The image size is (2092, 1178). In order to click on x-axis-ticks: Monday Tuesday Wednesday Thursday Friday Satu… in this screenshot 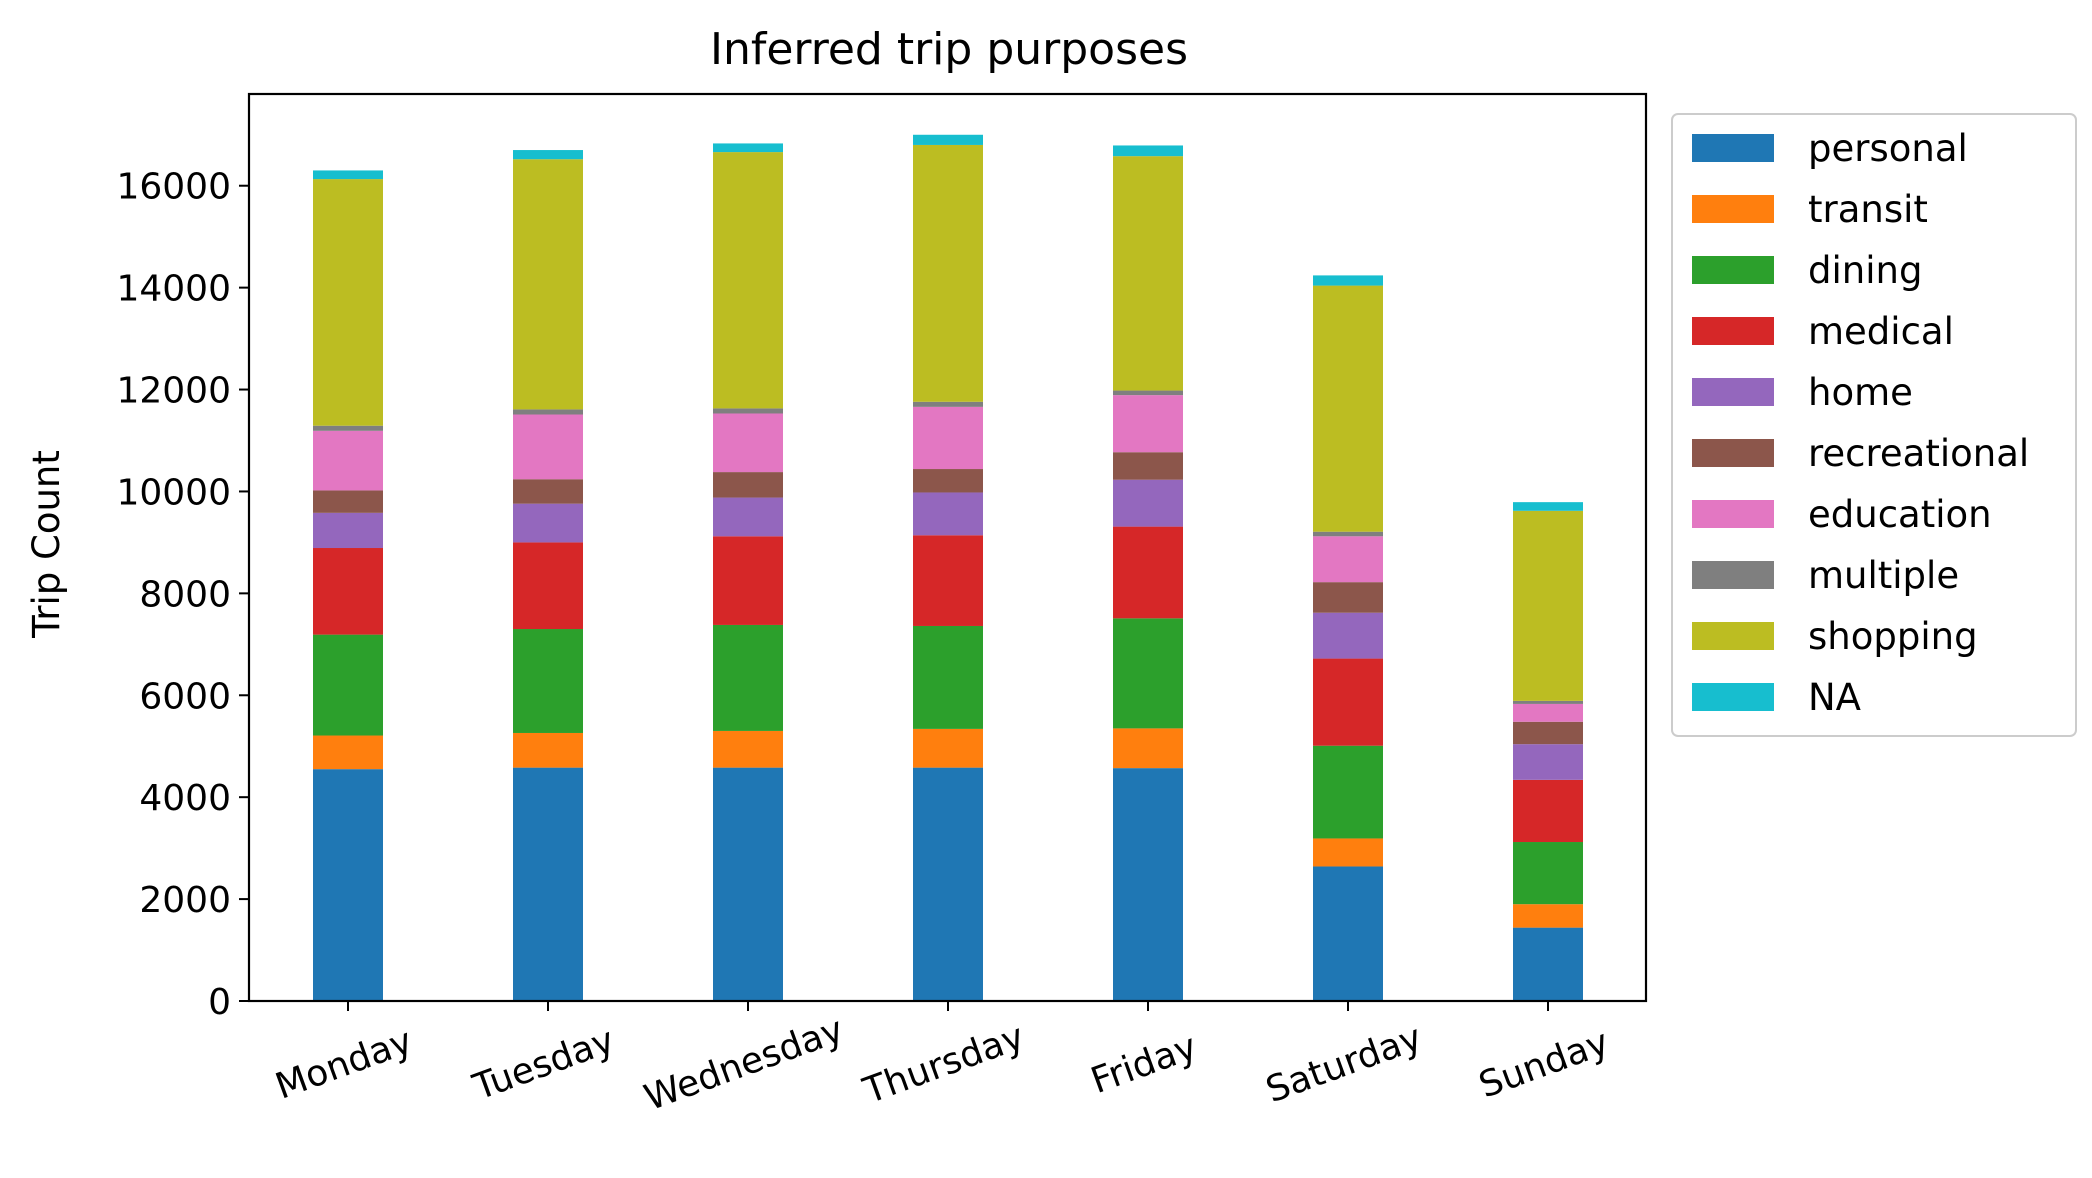, I will do `click(942, 1060)`.